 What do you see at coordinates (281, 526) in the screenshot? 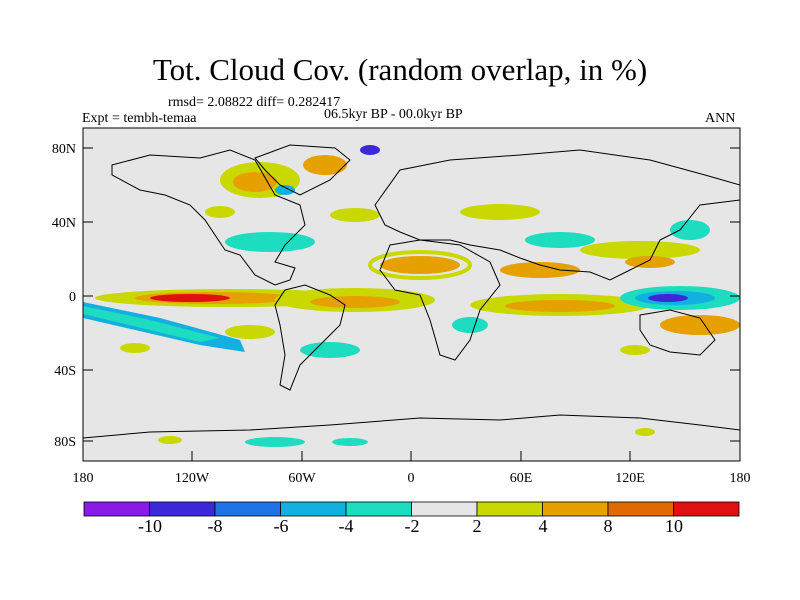
I see `colorbar-label: -6` at bounding box center [281, 526].